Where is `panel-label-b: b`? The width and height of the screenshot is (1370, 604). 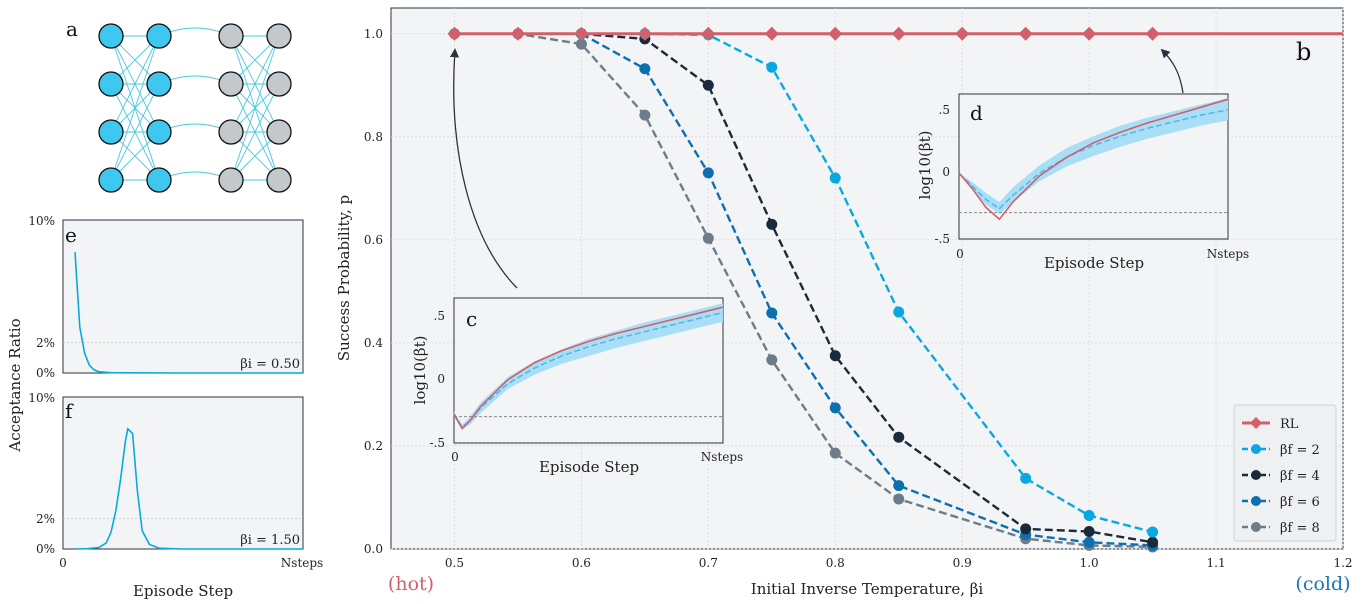 panel-label-b: b is located at coordinates (1303, 52).